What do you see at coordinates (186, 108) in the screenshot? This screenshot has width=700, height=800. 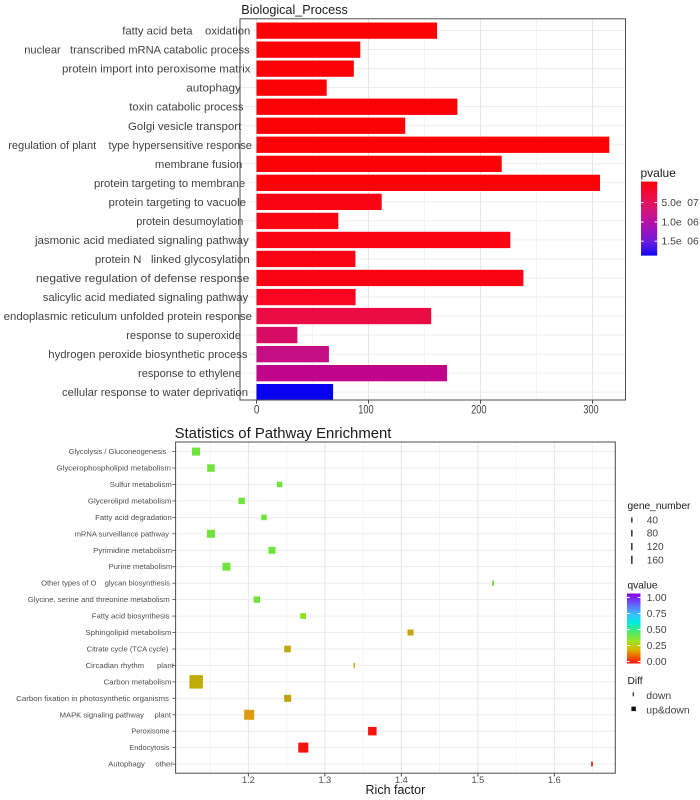 I see `svg-text: toxin catabolic process` at bounding box center [186, 108].